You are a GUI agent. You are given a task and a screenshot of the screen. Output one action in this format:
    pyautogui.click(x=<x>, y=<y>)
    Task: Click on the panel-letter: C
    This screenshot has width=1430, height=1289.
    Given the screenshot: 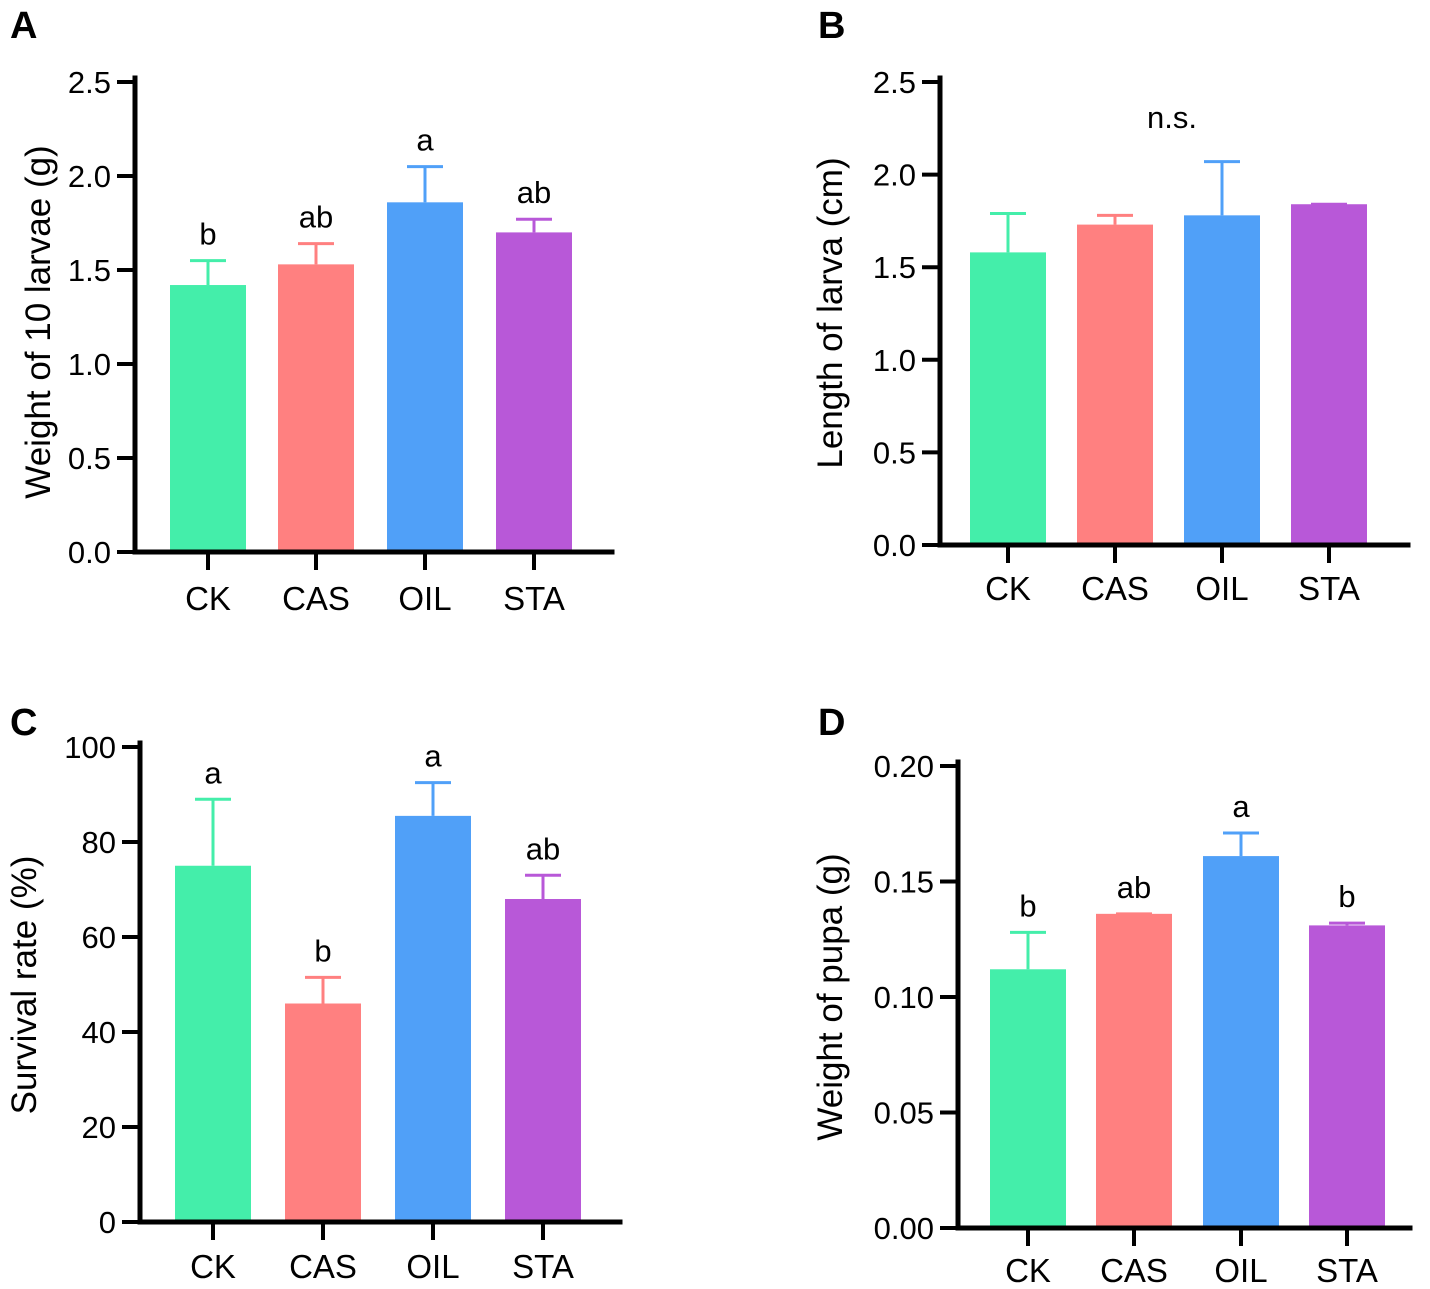 What is the action you would take?
    pyautogui.click(x=23, y=723)
    